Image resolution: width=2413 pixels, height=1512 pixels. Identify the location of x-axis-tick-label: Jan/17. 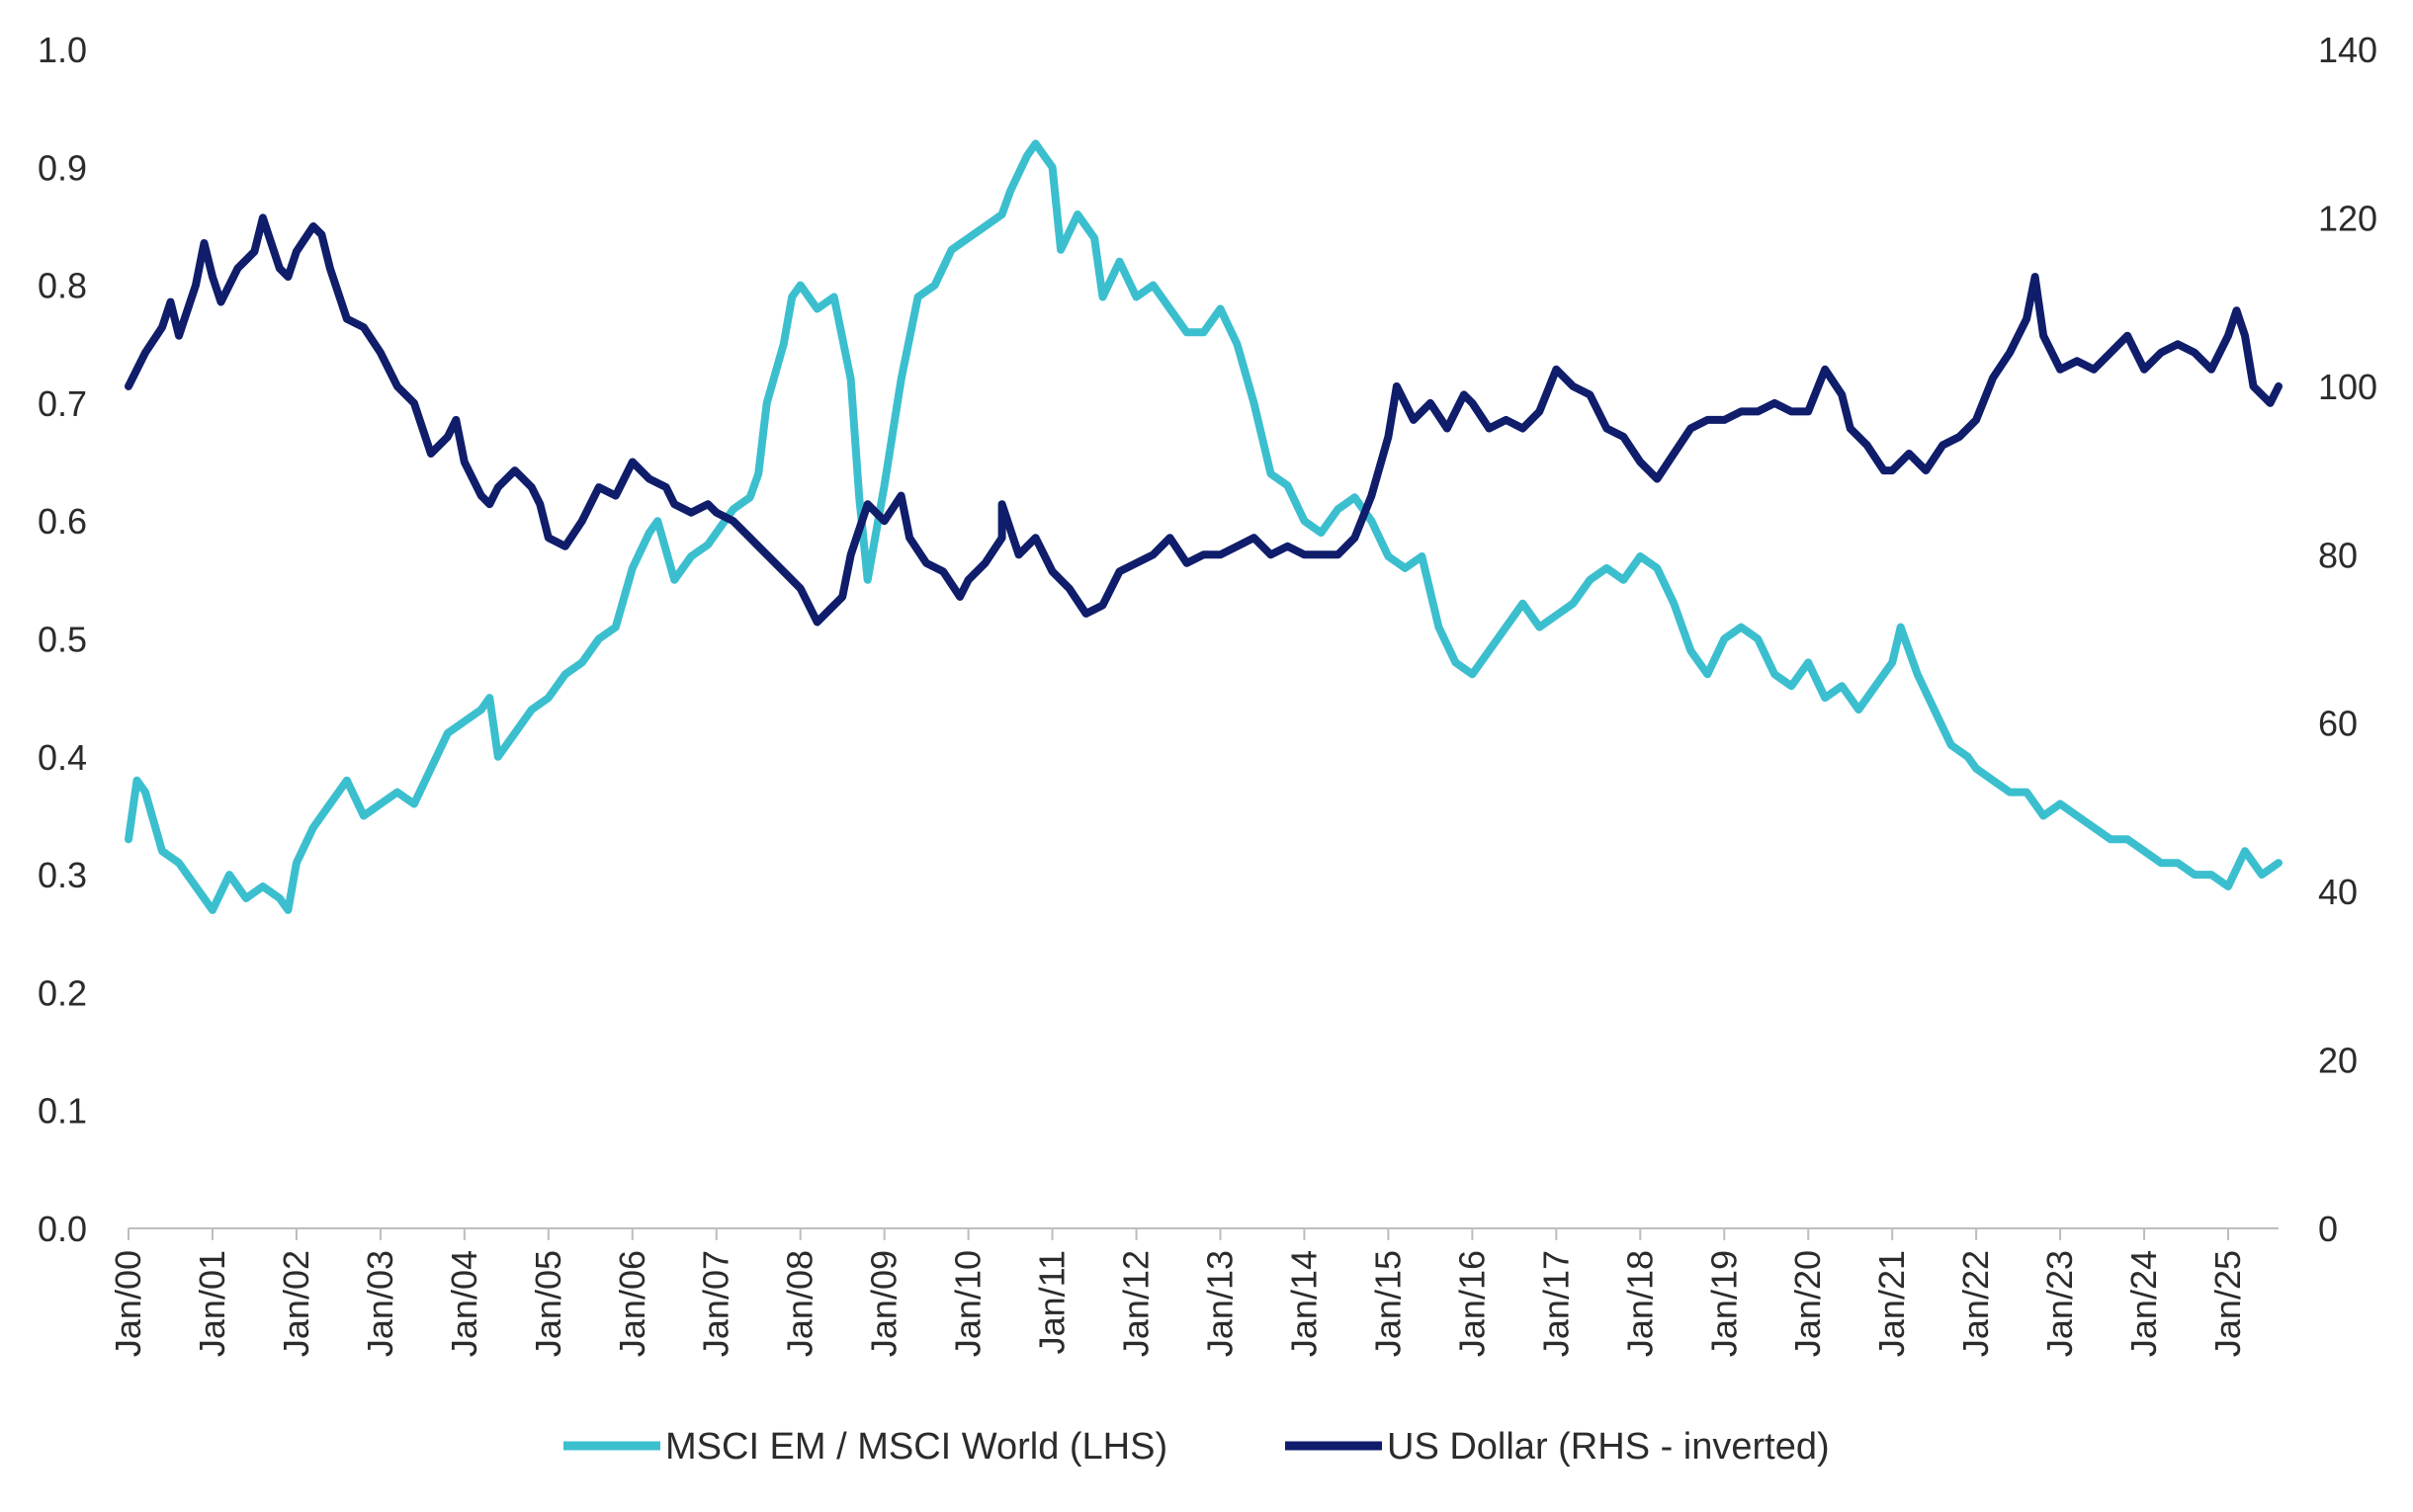
(1555, 1303).